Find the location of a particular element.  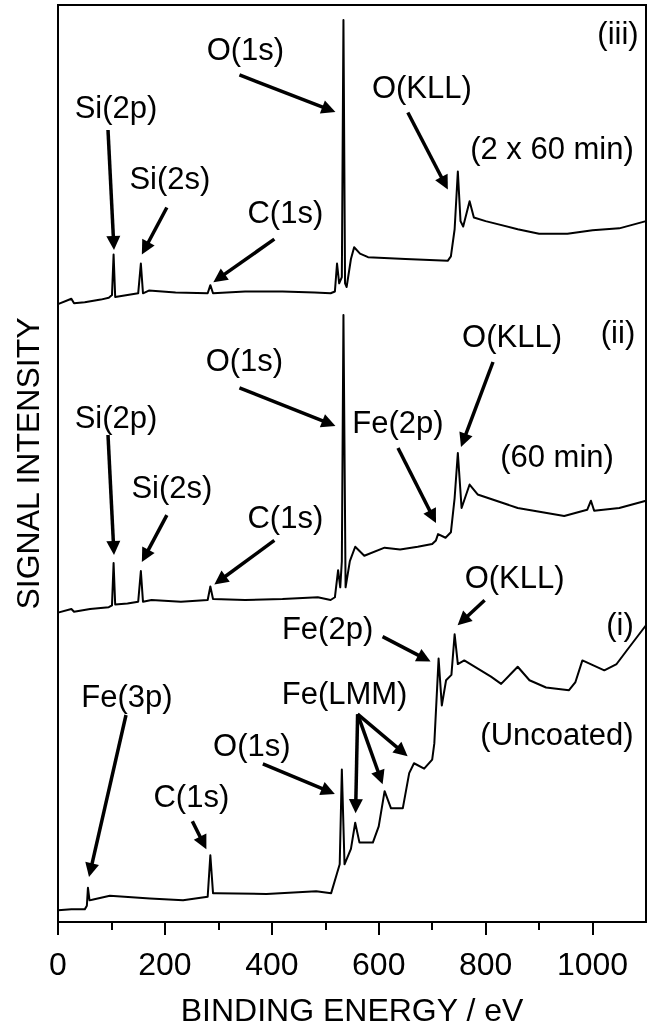

annotation: (iii) is located at coordinates (618, 33).